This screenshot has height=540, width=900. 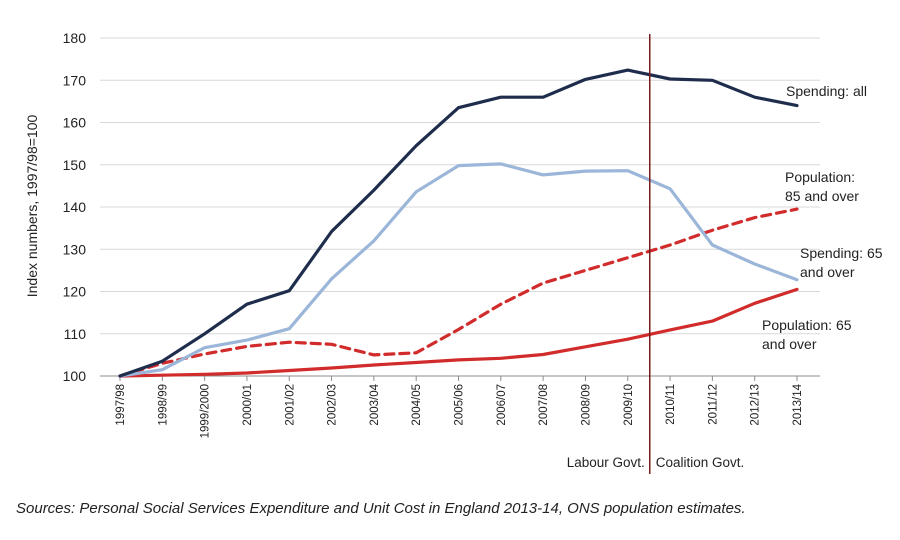 What do you see at coordinates (375, 404) in the screenshot?
I see `x-tick-label: 2003/04` at bounding box center [375, 404].